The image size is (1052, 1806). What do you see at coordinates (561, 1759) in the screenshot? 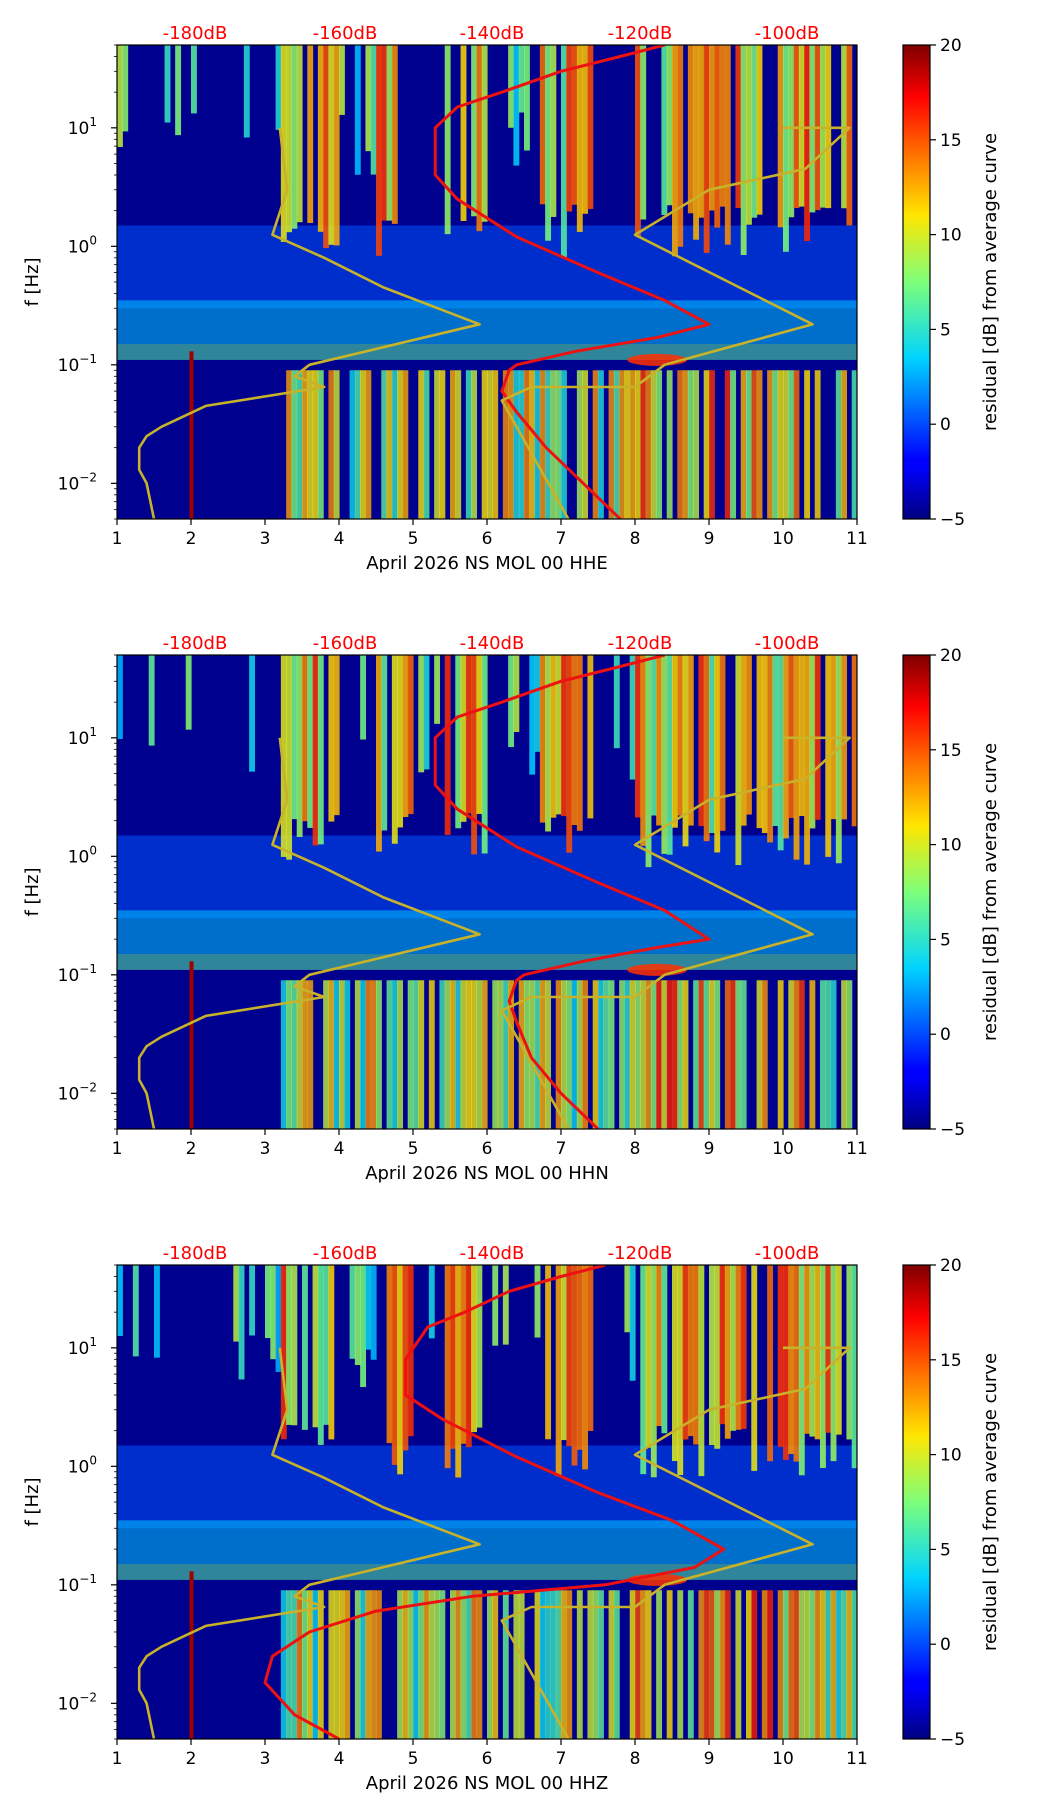
I see `x-tick-label: 7` at bounding box center [561, 1759].